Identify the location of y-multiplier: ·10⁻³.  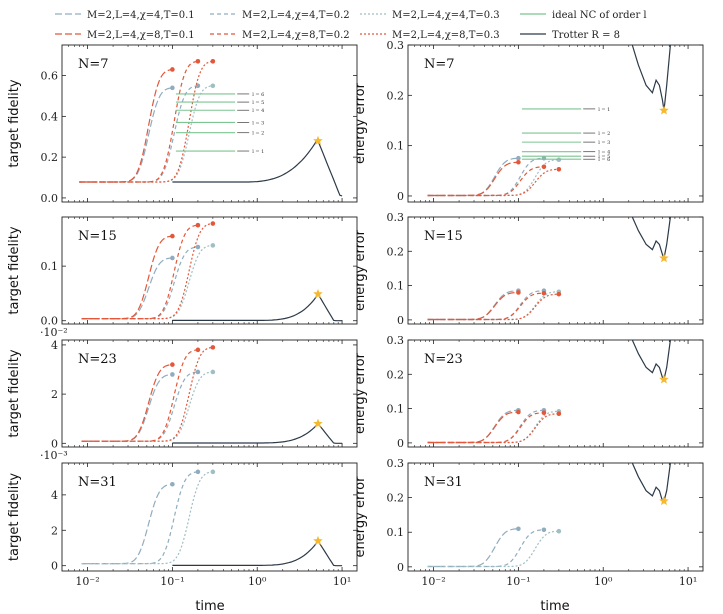
(54, 455).